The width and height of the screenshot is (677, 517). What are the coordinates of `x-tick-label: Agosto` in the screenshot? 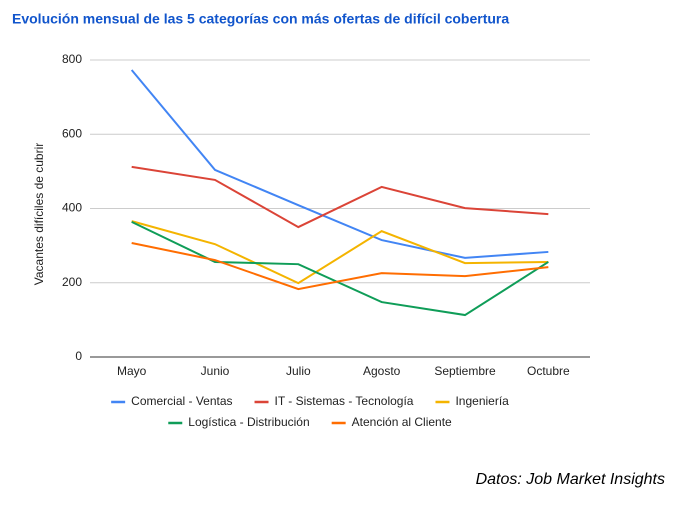 It's located at (382, 371).